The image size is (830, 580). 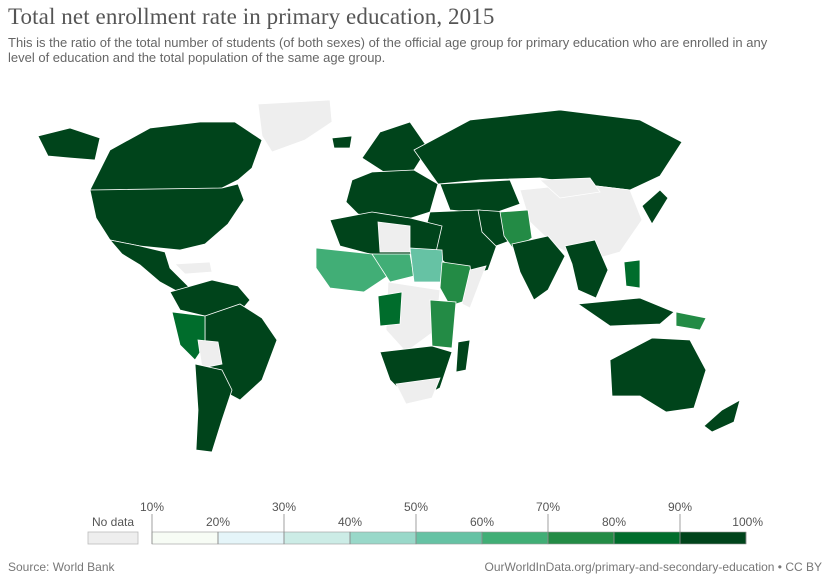 What do you see at coordinates (451, 522) in the screenshot?
I see `legend-bins: 10% 20% 30% 40% 50% 60% 70% 80% 90% 100%` at bounding box center [451, 522].